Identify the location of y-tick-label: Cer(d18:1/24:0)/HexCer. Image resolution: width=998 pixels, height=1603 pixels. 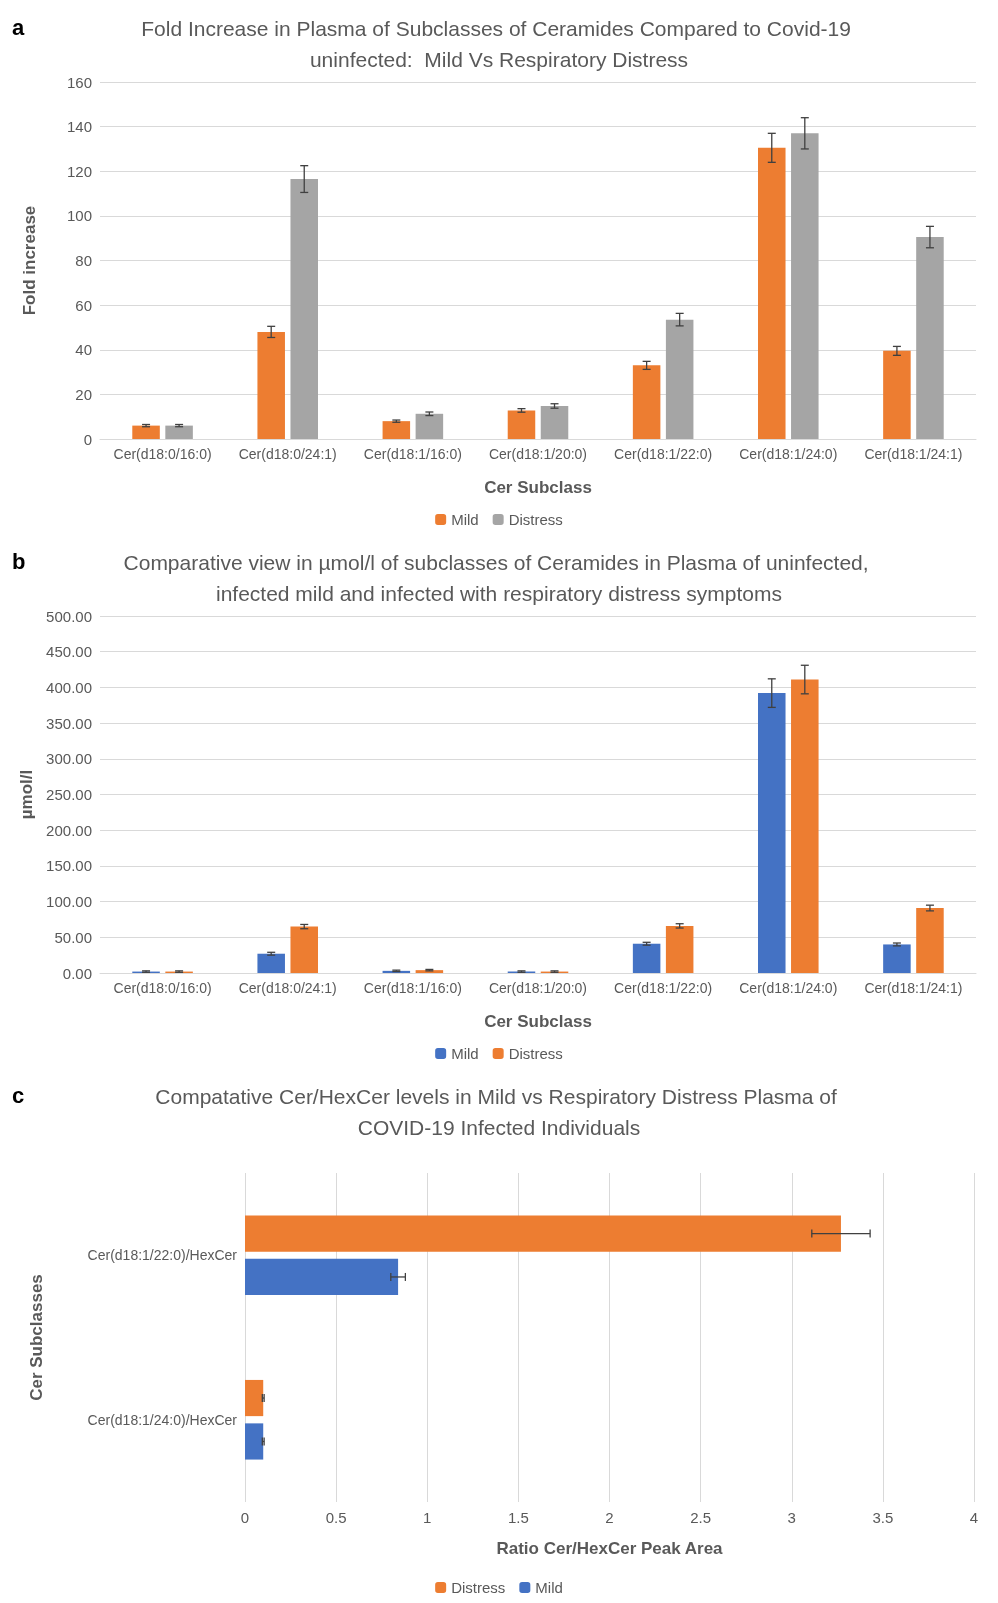
(162, 1419).